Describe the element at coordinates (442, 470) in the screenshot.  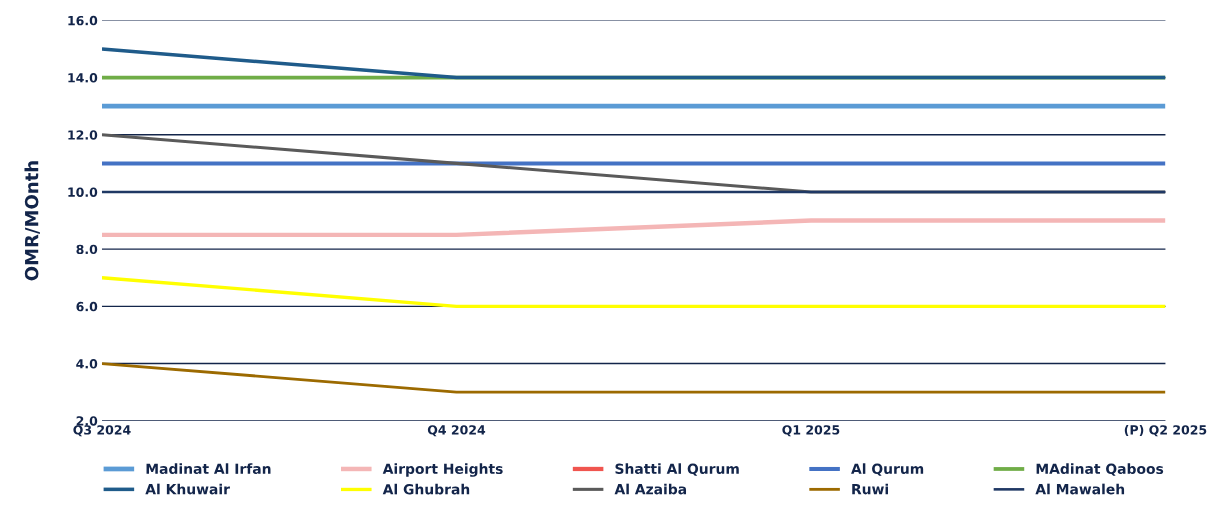
I see `legend-label: Airport Heights` at that location.